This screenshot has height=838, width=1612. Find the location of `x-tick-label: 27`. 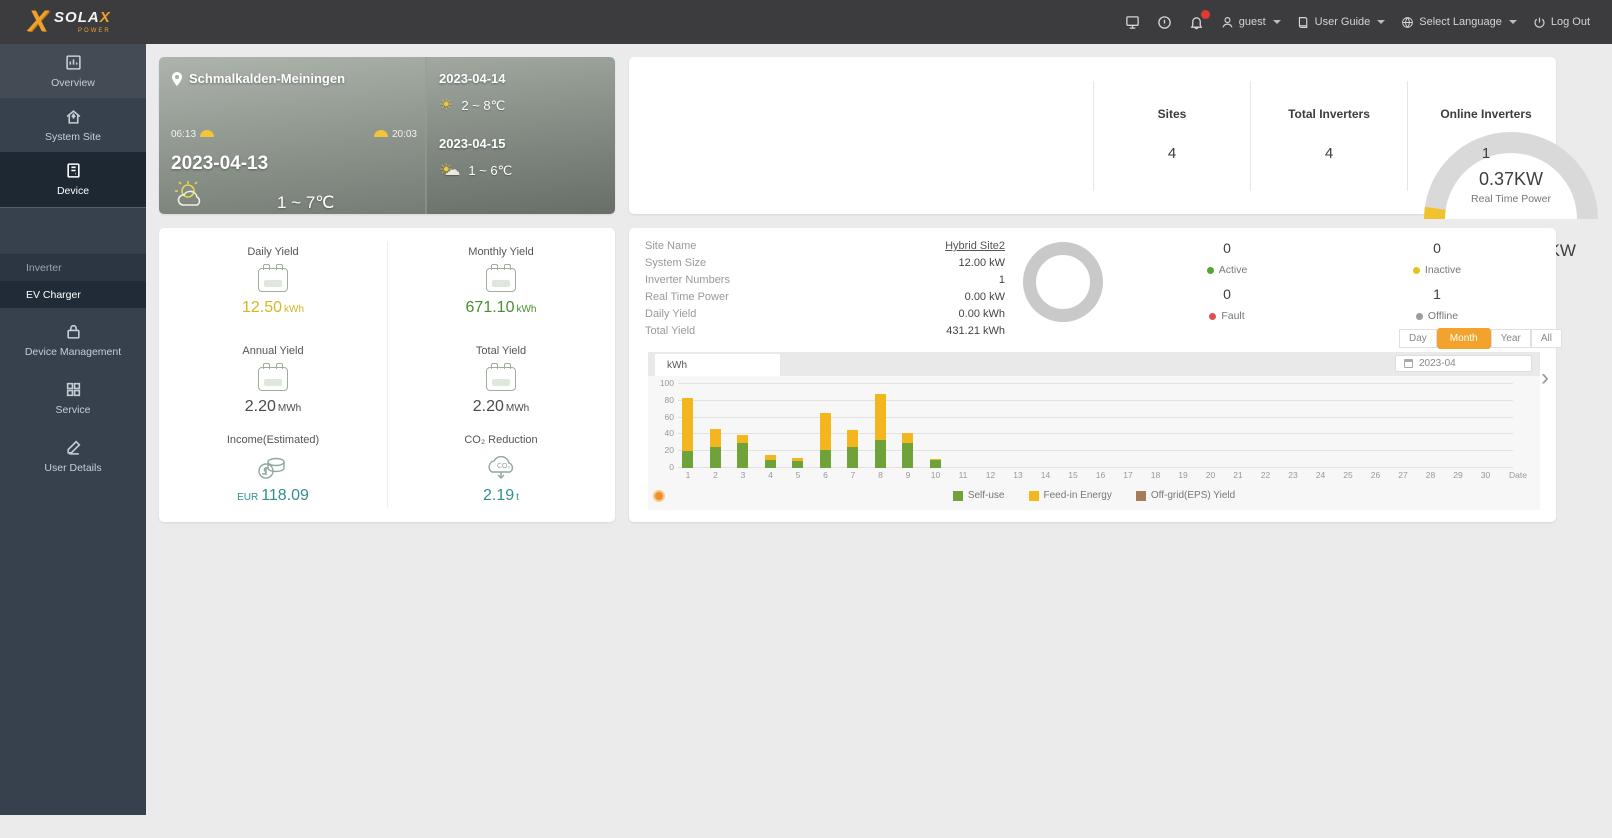

x-tick-label: 27 is located at coordinates (1403, 475).